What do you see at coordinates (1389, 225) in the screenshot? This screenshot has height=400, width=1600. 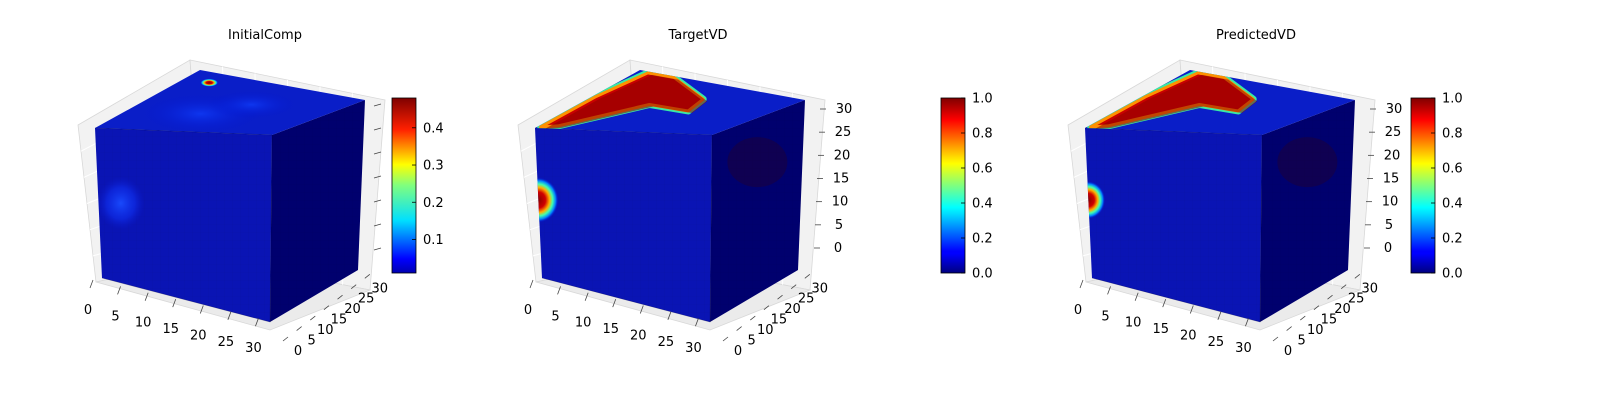 I see `z-tick-label: 5` at bounding box center [1389, 225].